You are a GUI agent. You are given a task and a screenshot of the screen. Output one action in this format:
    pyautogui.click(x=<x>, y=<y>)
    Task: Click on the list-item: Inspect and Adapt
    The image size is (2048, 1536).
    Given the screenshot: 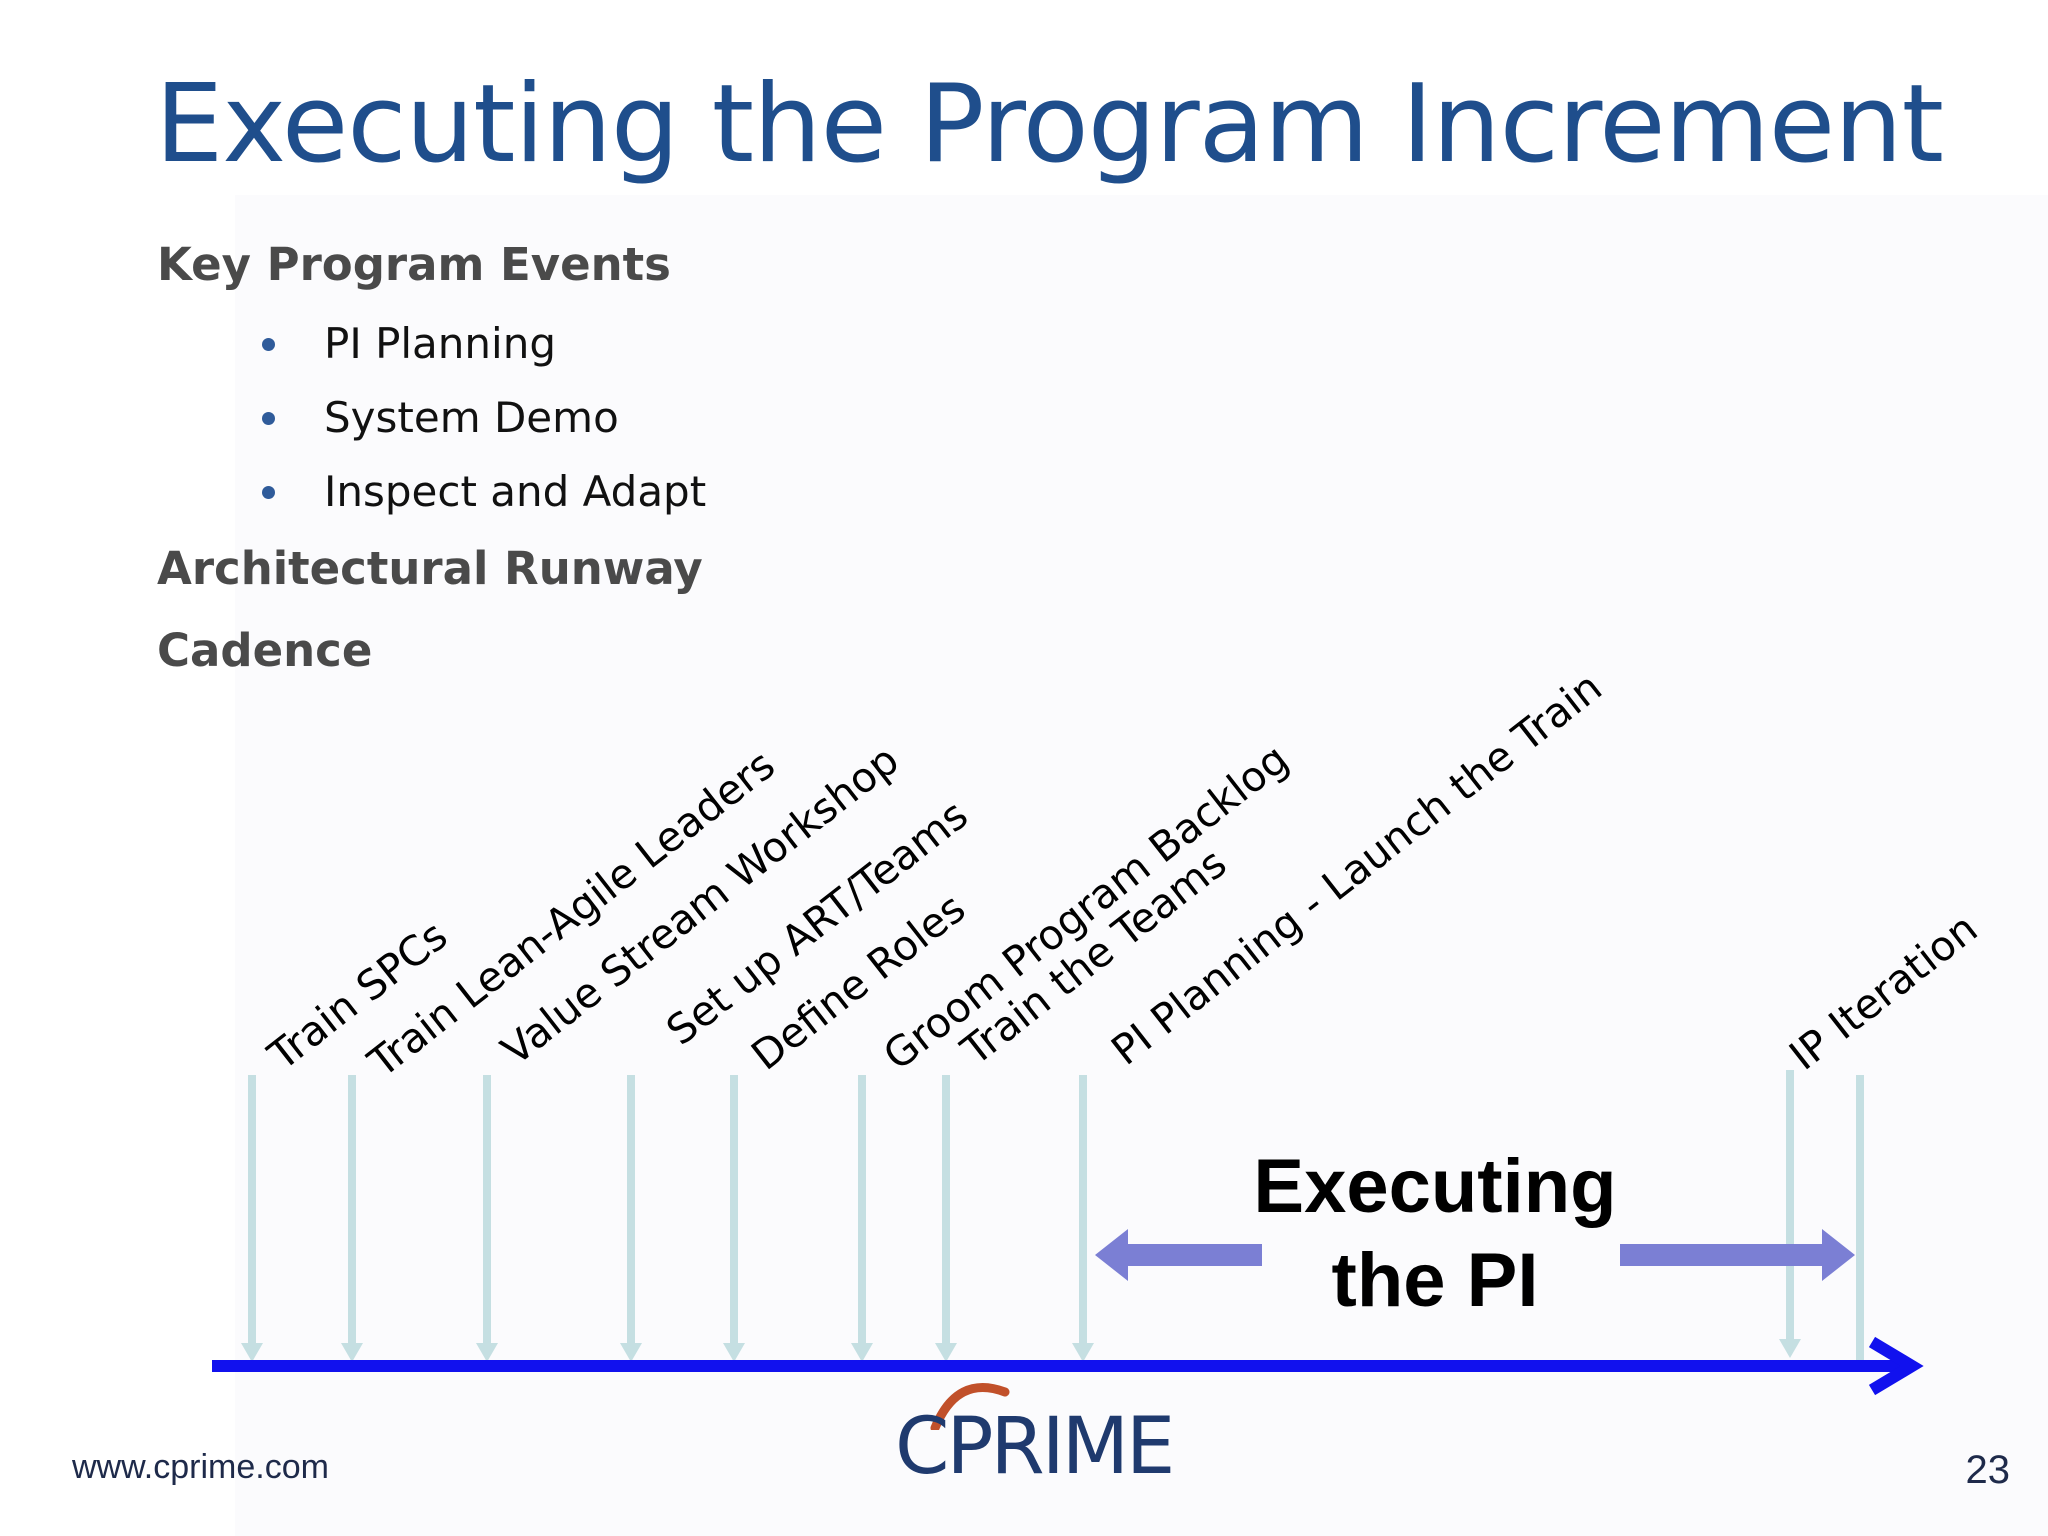 What is the action you would take?
    pyautogui.click(x=478, y=497)
    